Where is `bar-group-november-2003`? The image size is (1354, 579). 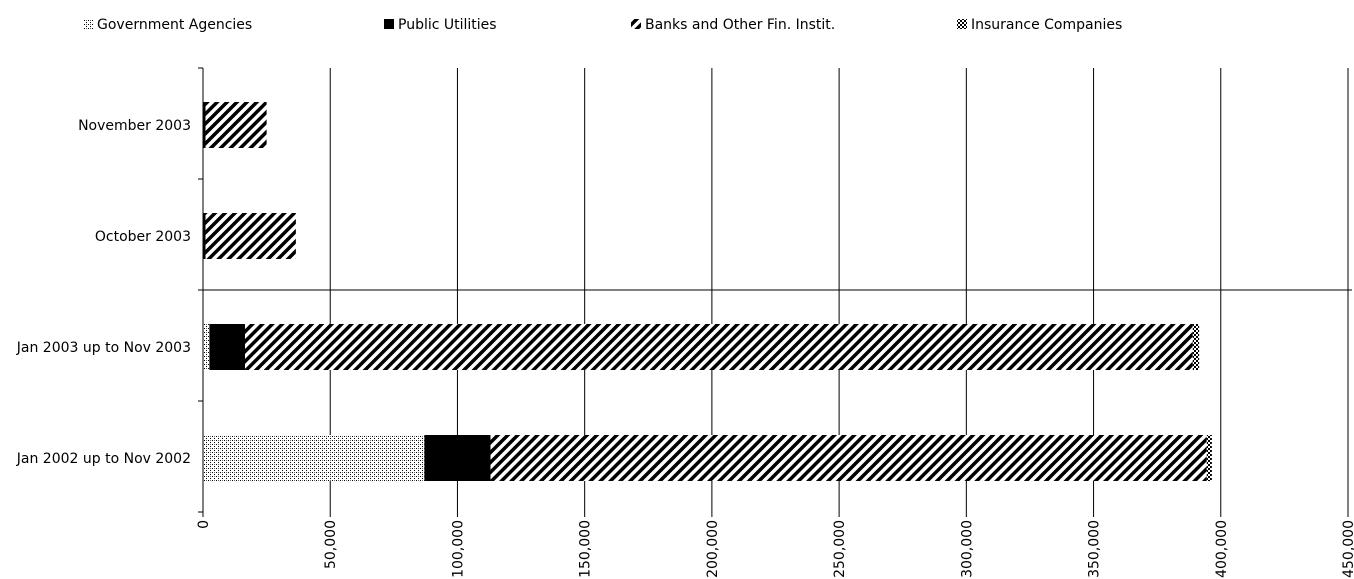 bar-group-november-2003 is located at coordinates (235, 125).